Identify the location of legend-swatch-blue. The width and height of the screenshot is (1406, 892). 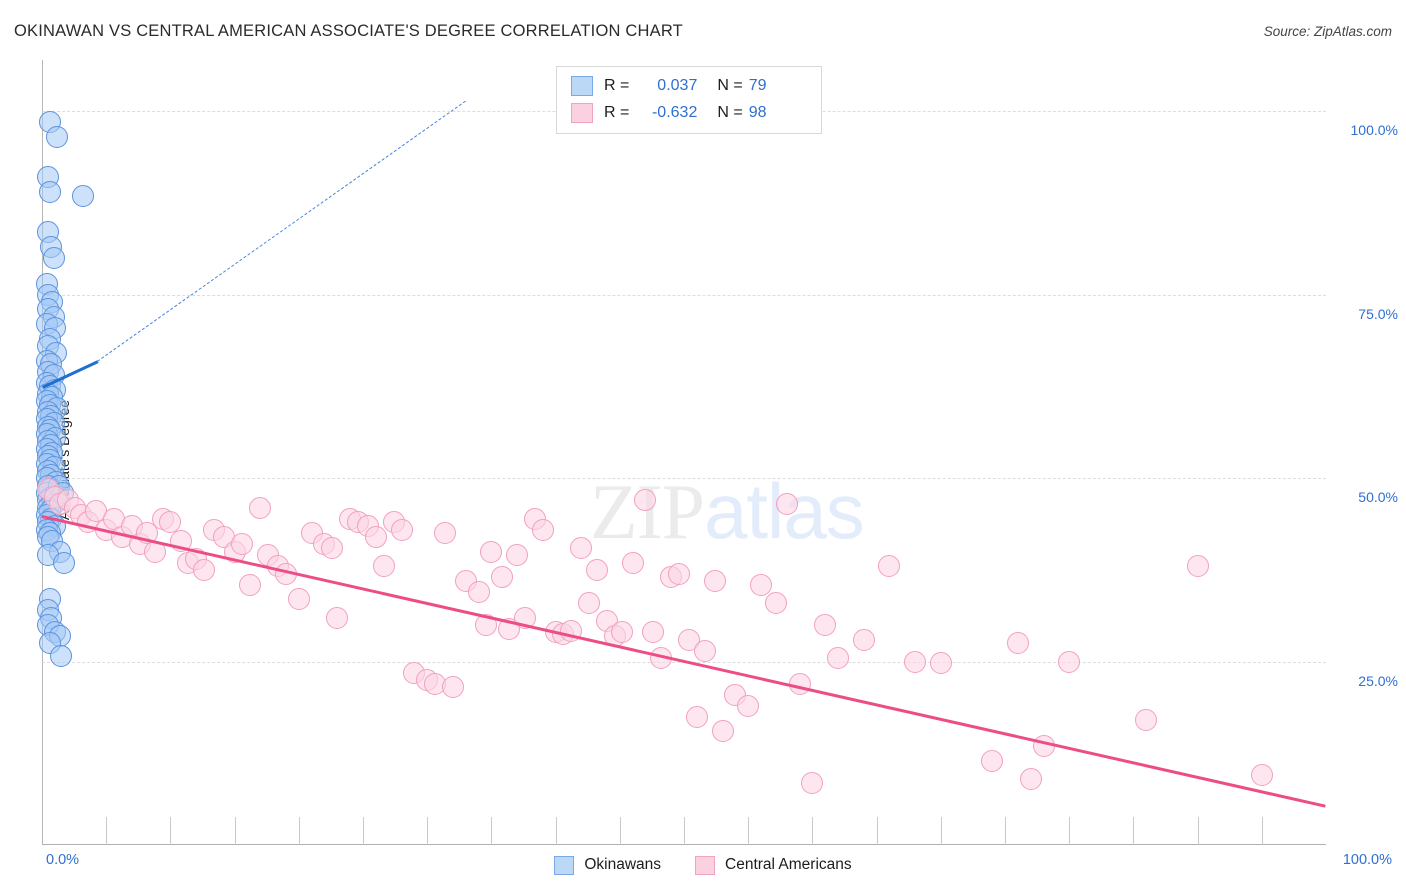
(582, 86).